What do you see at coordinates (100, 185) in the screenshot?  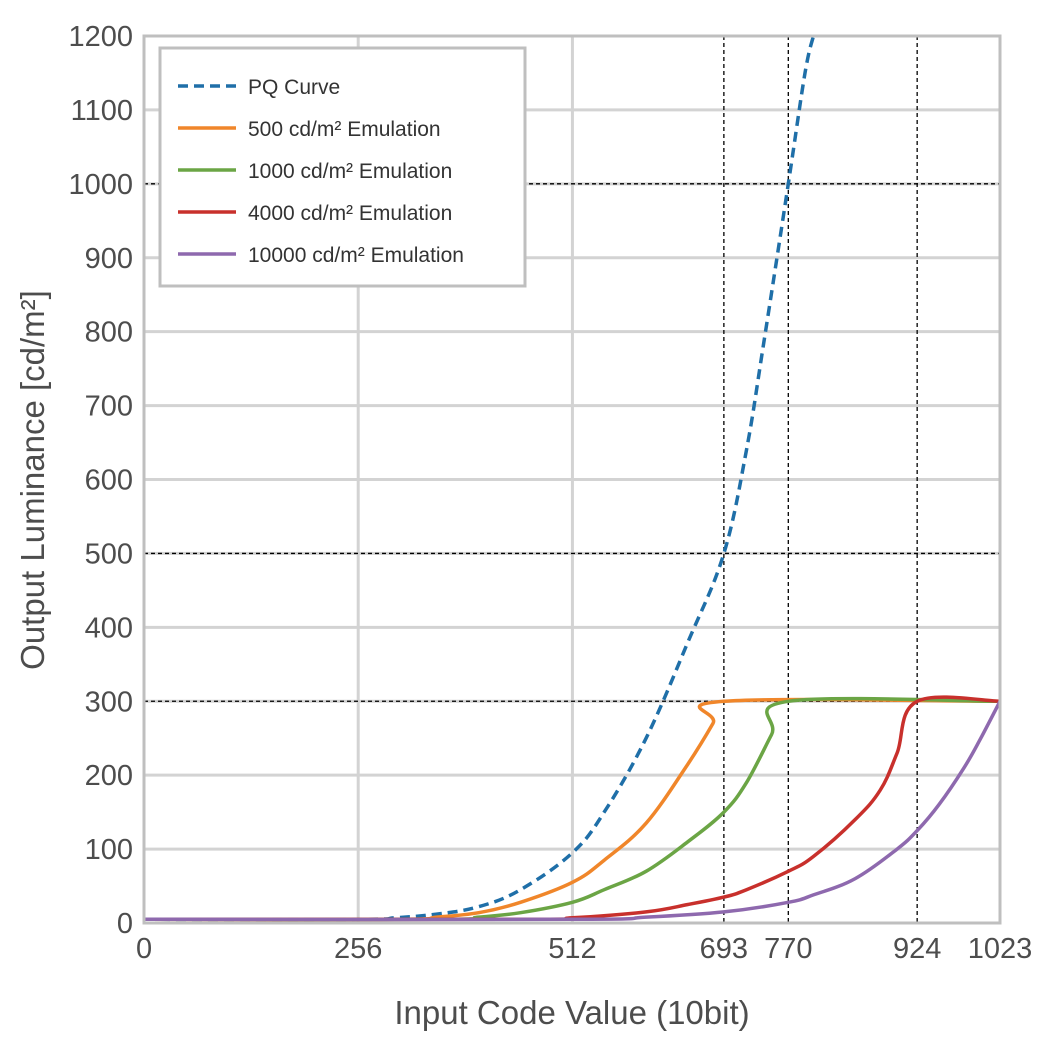 I see `y-tick-label: 1000` at bounding box center [100, 185].